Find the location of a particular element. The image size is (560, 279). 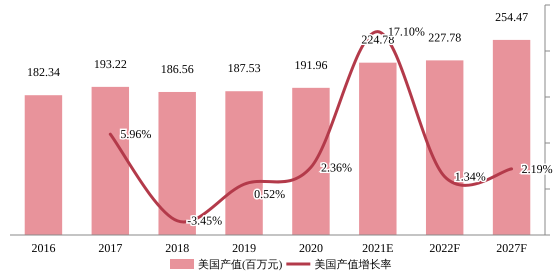

x-tick-label: 2020 is located at coordinates (310, 248).